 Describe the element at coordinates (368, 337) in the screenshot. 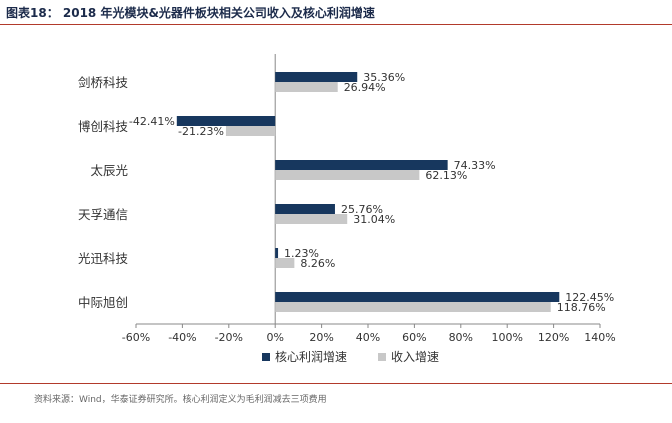

I see `x-tick-label: 40%` at that location.